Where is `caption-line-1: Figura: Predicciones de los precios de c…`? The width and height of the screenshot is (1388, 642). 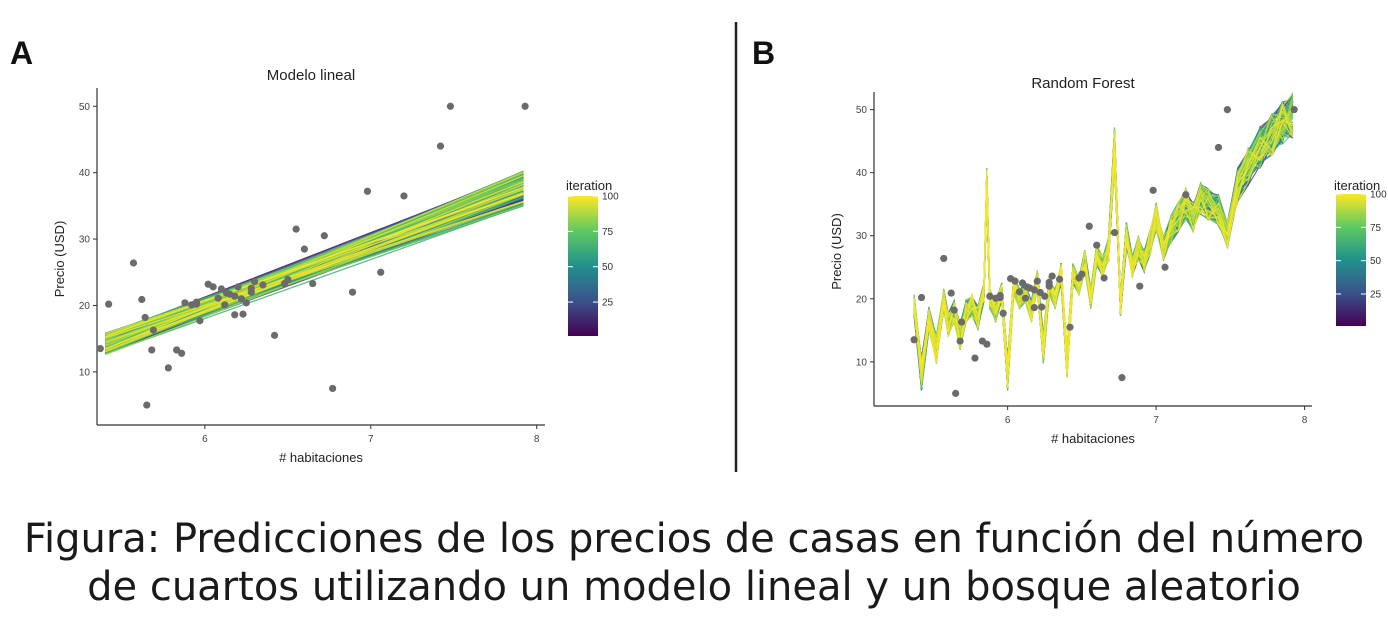
caption-line-1: Figura: Predicciones de los precios de c… is located at coordinates (694, 539).